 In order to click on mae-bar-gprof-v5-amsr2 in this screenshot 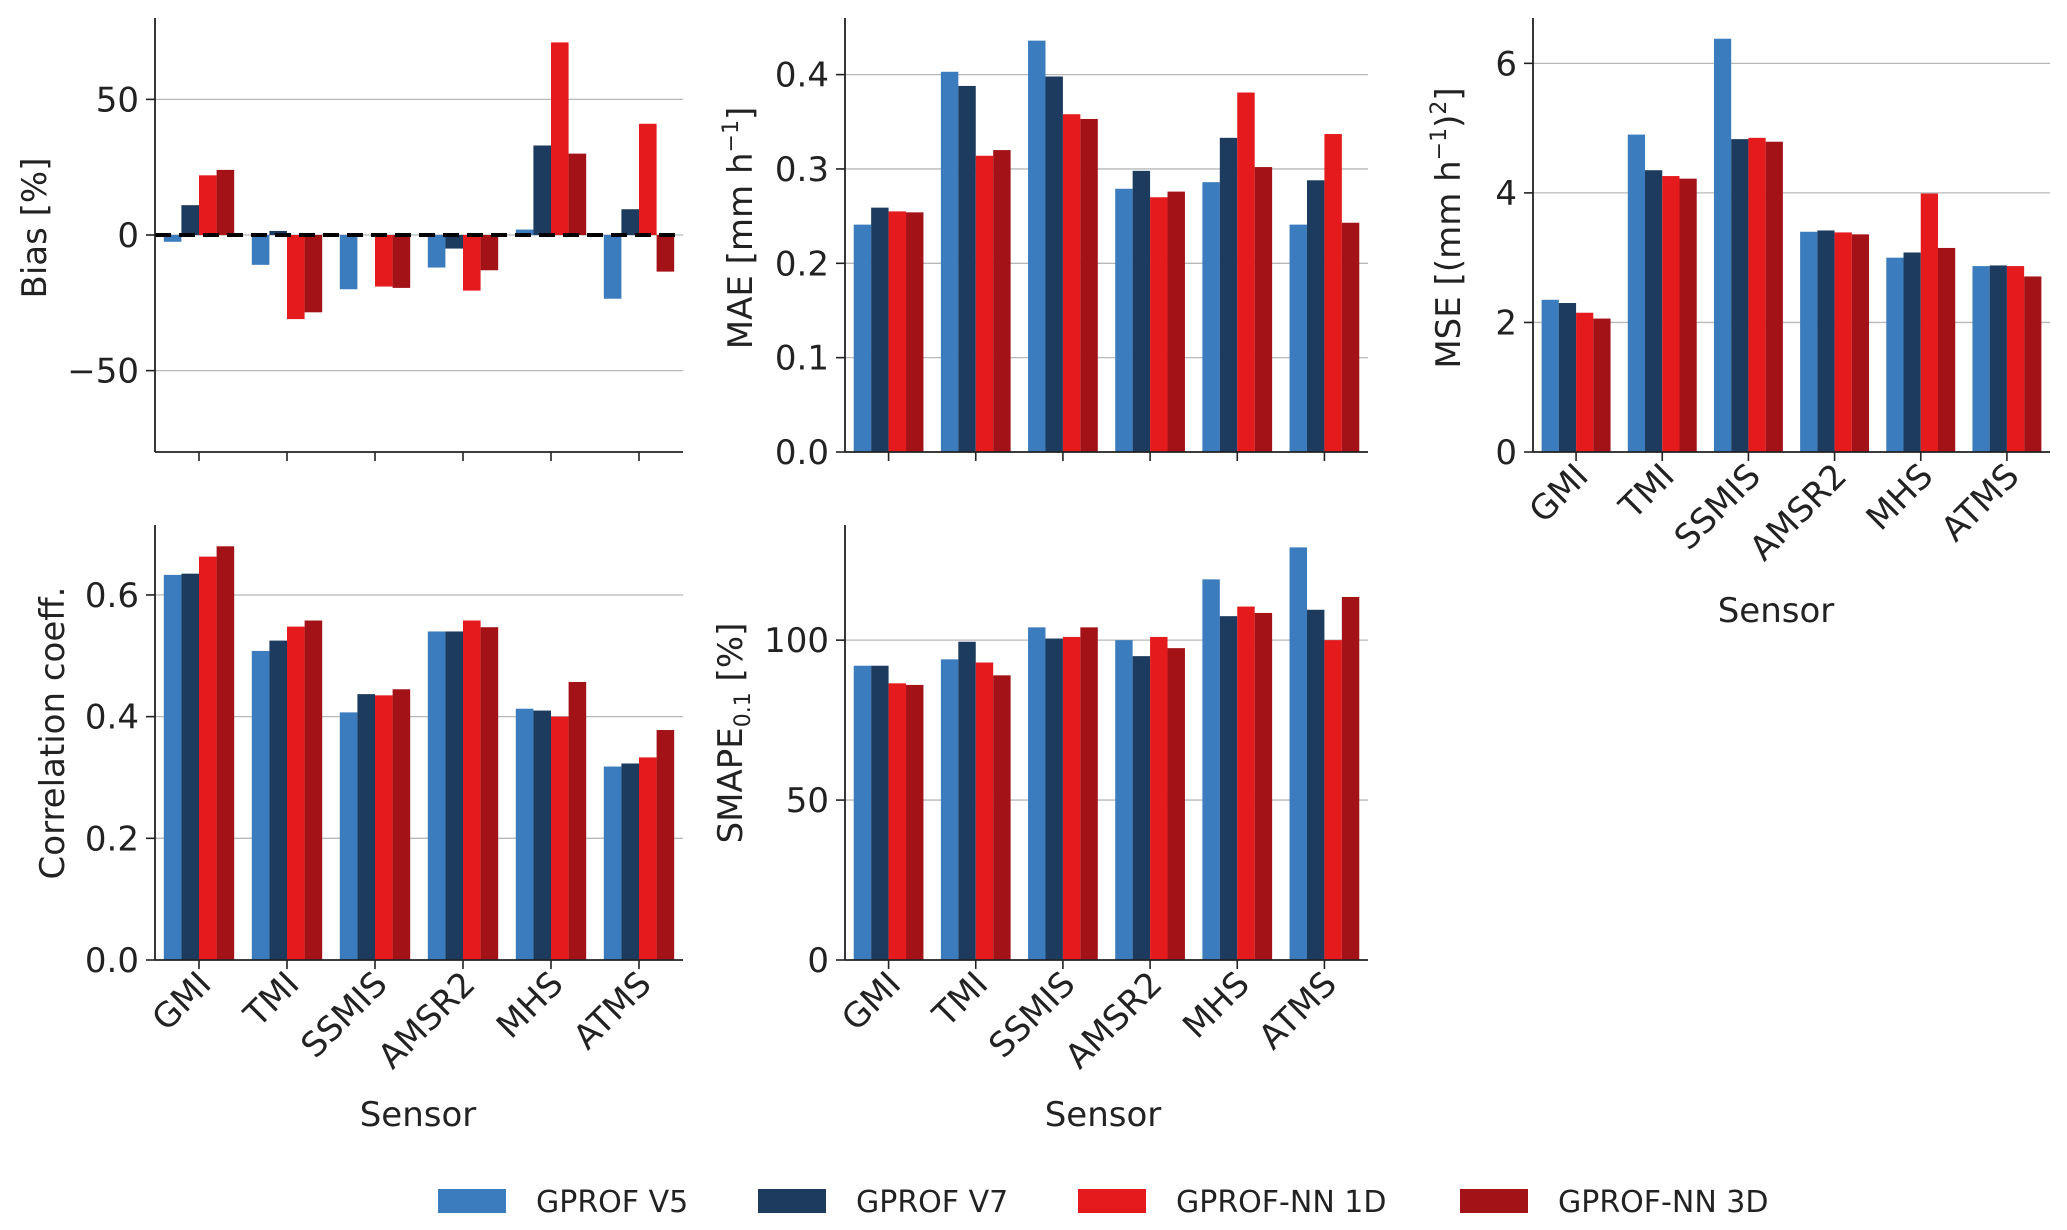, I will do `click(1124, 320)`.